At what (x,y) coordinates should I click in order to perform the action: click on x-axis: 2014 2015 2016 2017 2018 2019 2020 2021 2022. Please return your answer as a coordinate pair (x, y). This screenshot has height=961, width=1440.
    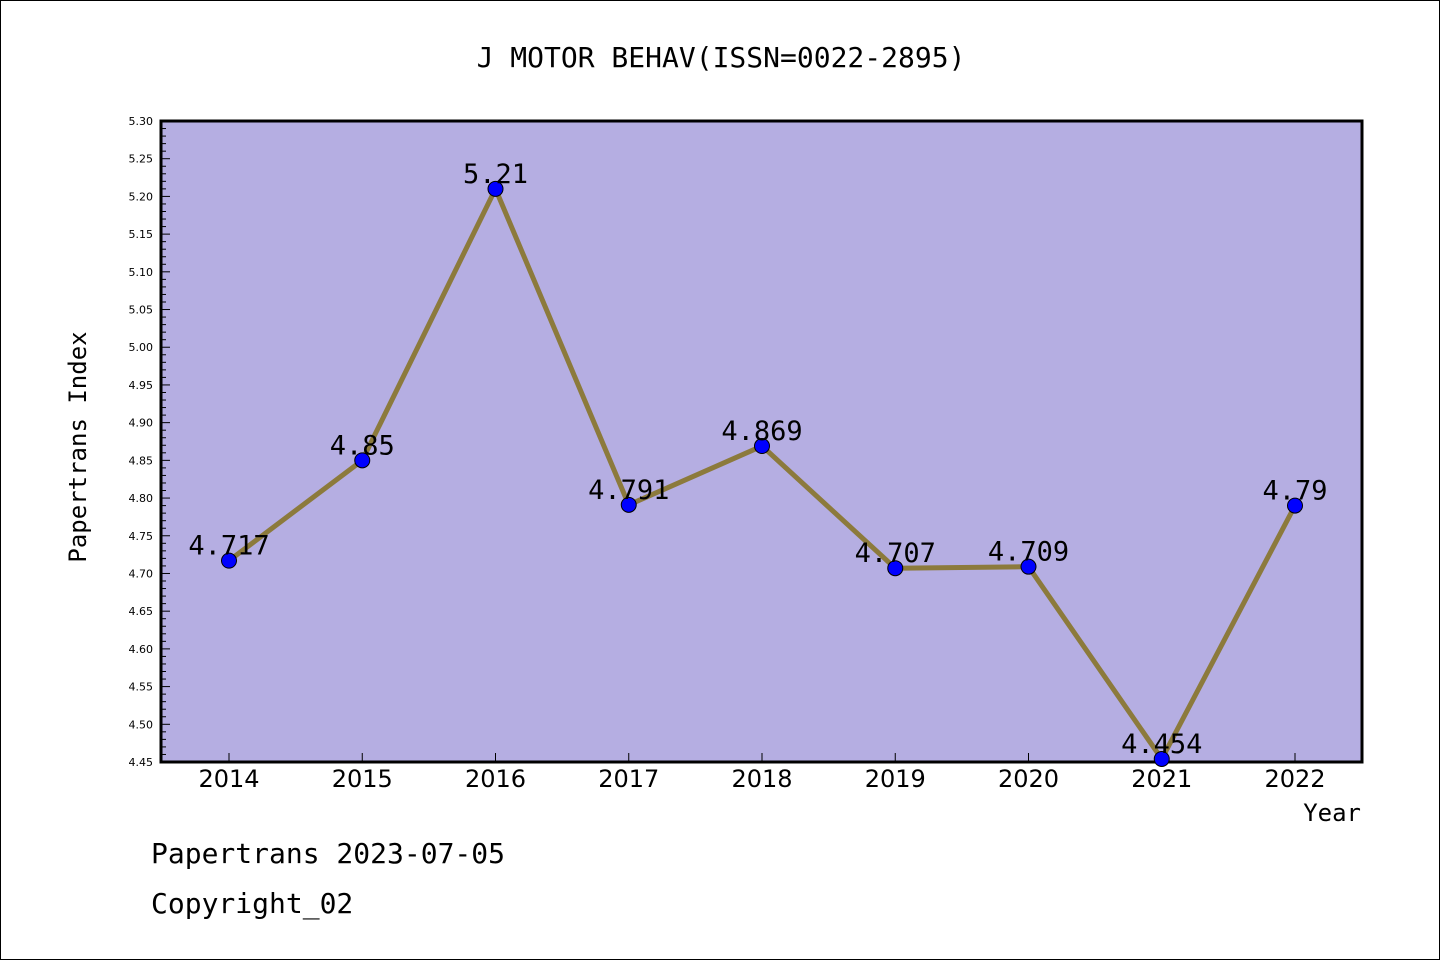
    Looking at the image, I should click on (762, 773).